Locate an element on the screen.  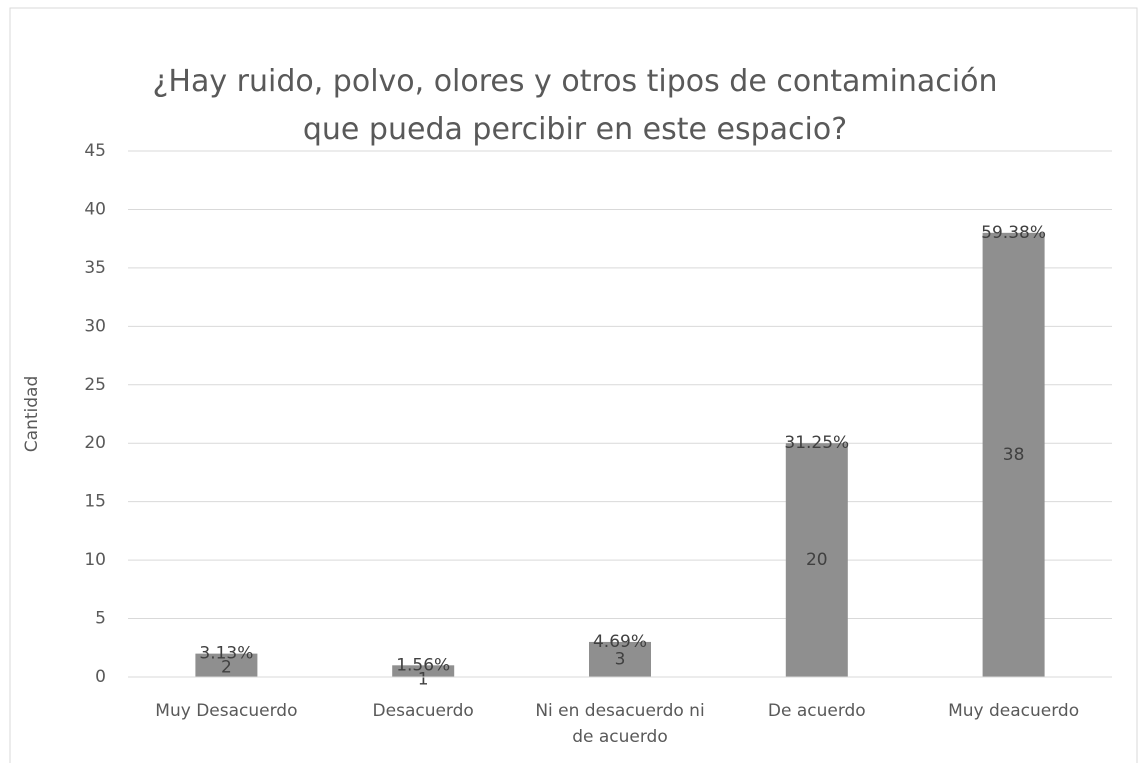
percentage-label: 31.25% is located at coordinates (816, 443).